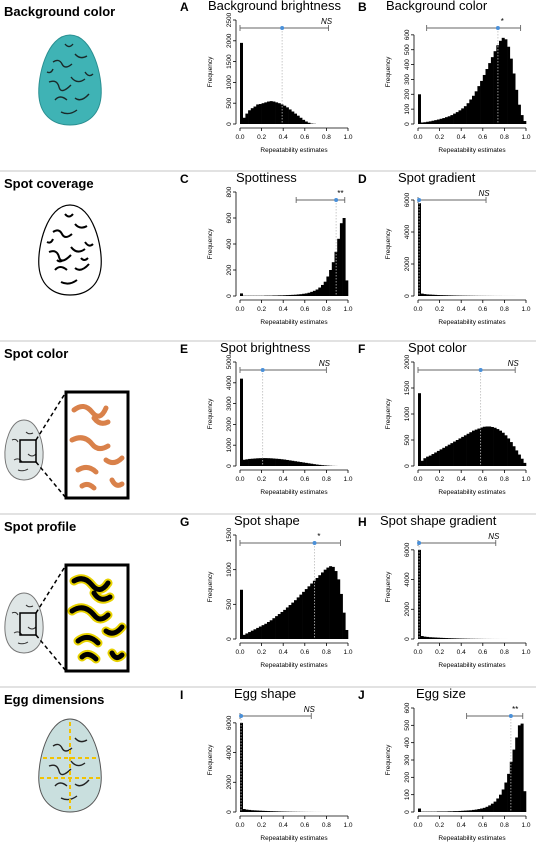 Image resolution: width=536 pixels, height=868 pixels. I want to click on y-tick-label: 500, so click(229, 102).